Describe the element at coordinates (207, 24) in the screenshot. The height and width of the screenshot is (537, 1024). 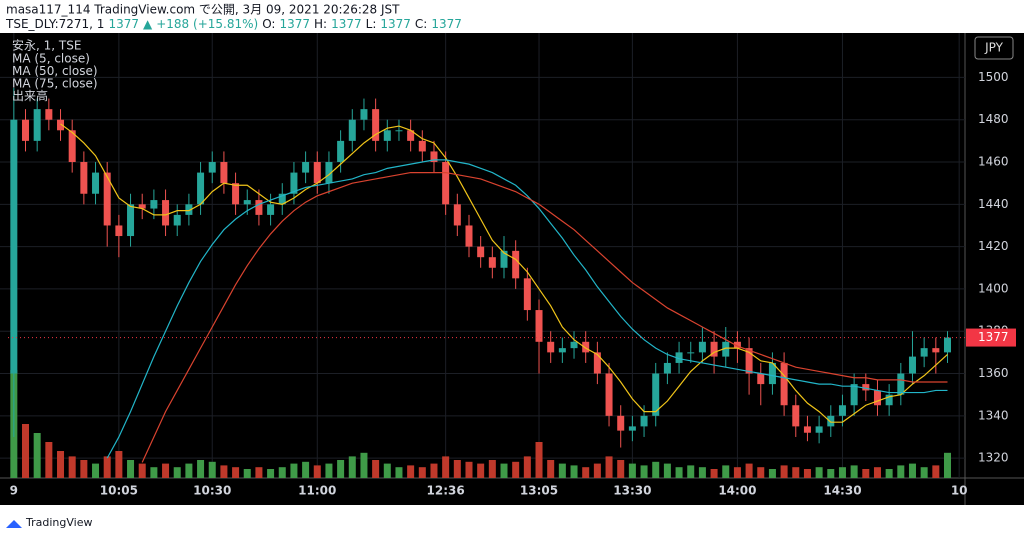
I see `quote-part: +188 (+15.81%)` at that location.